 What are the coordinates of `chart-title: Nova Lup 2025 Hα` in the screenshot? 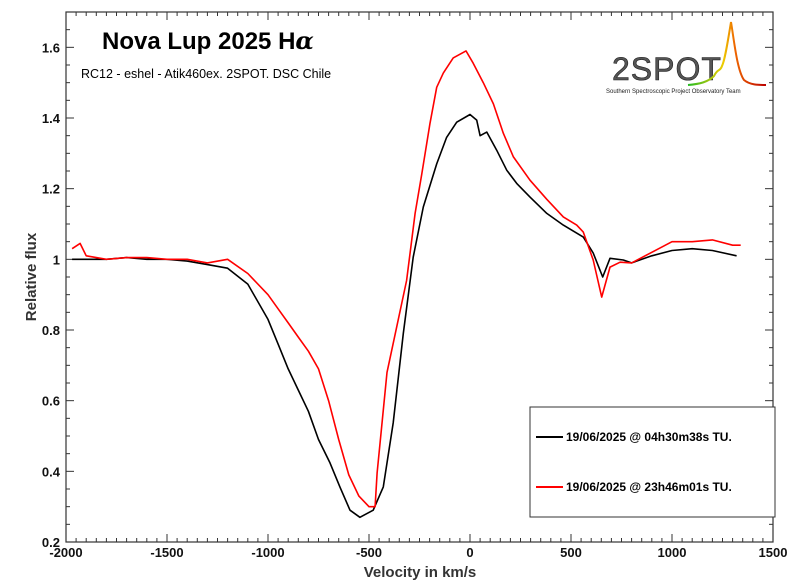 It's located at (208, 40).